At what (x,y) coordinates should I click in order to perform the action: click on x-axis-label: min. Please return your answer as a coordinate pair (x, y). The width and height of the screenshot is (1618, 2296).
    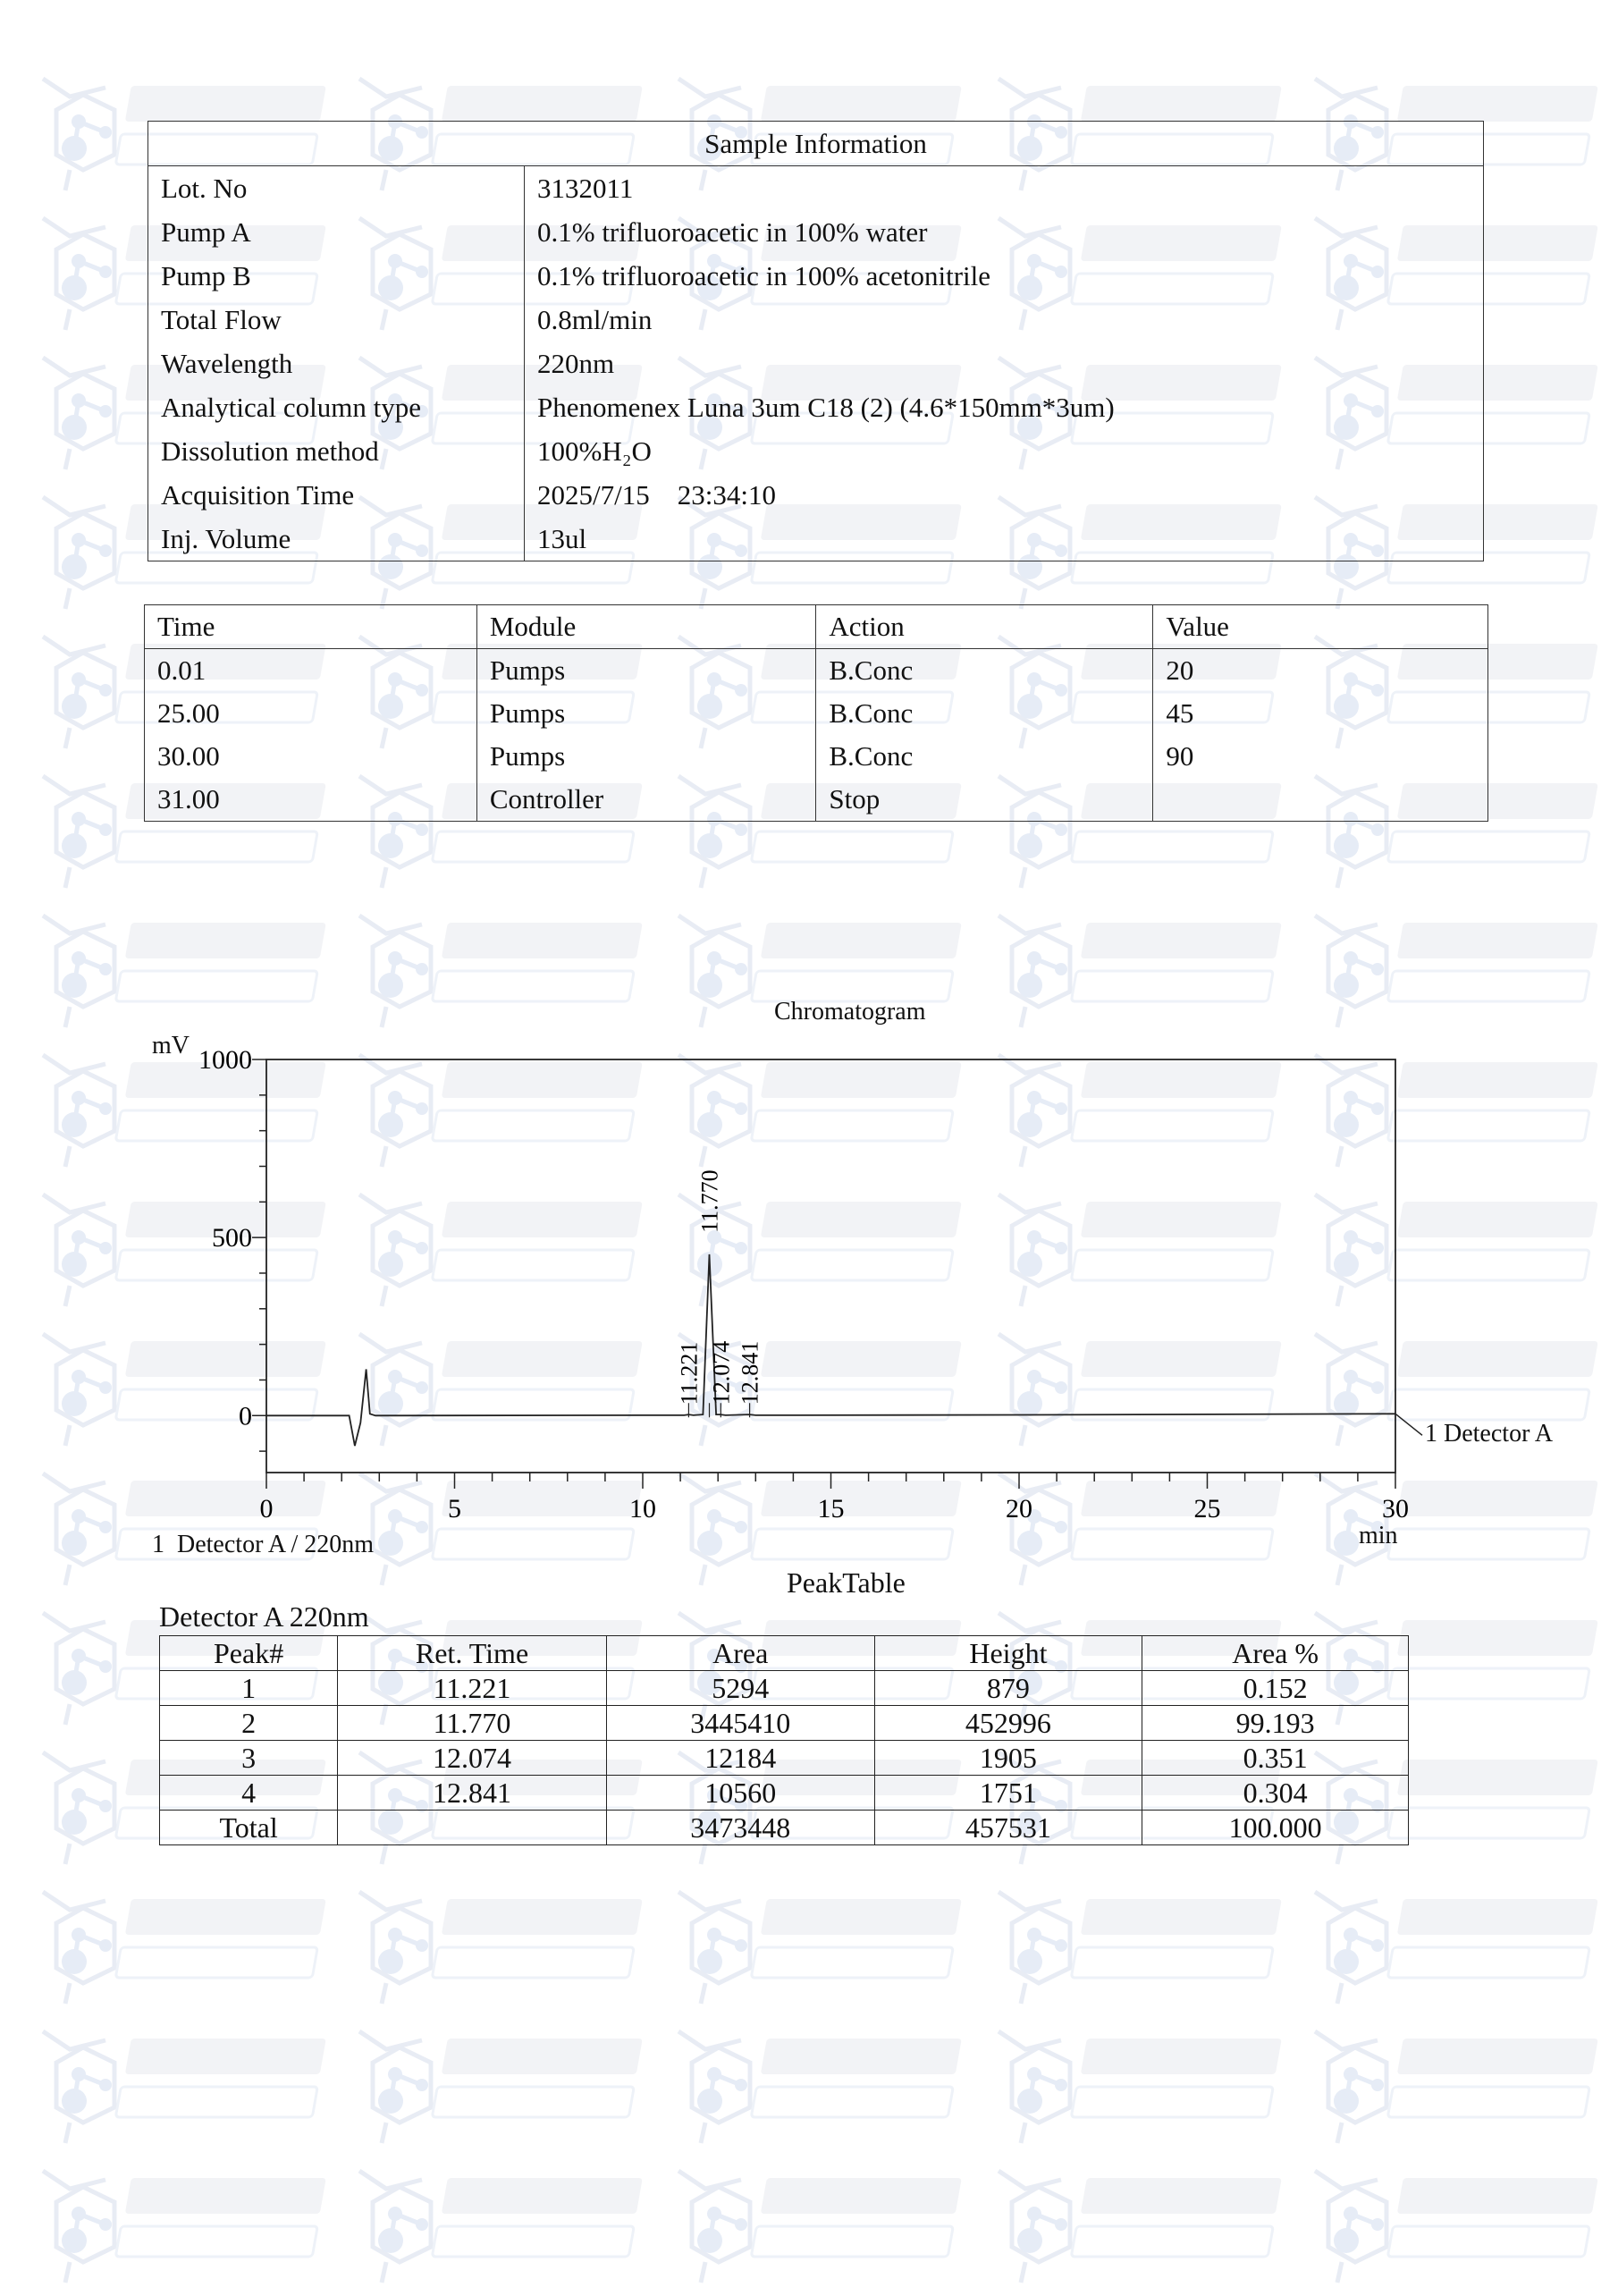
    Looking at the image, I should click on (1378, 1535).